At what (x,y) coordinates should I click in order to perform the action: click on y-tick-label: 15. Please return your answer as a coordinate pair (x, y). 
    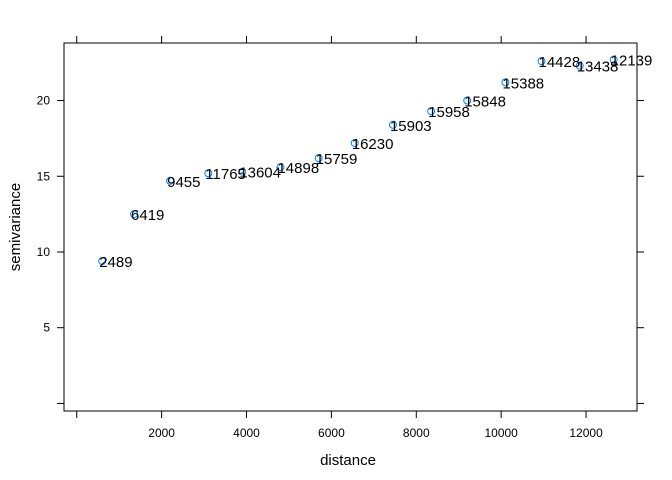
    Looking at the image, I should click on (44, 176).